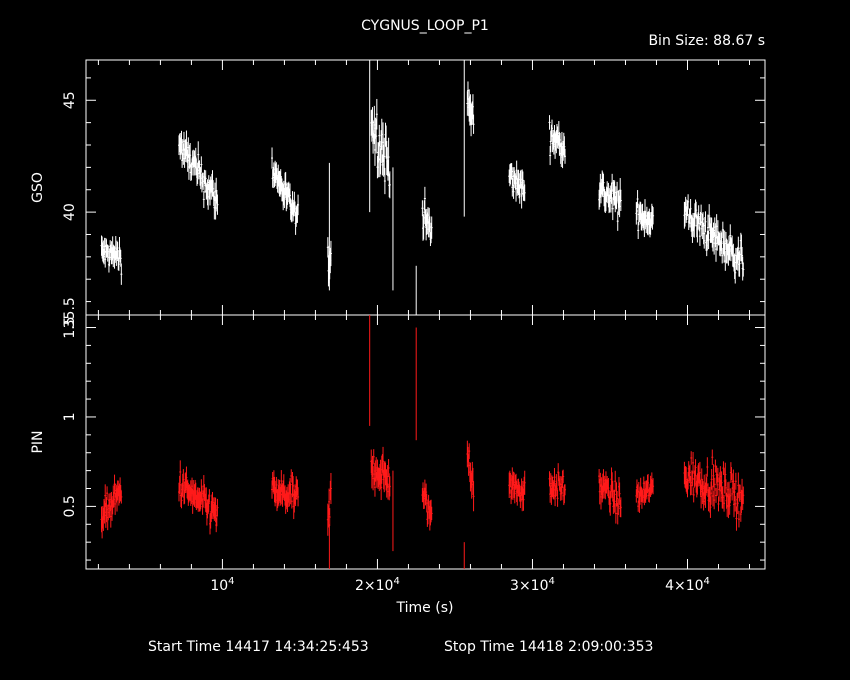 Image resolution: width=850 pixels, height=680 pixels. I want to click on x-tick-labels: 104 2×104 3×104 4×104, so click(460, 585).